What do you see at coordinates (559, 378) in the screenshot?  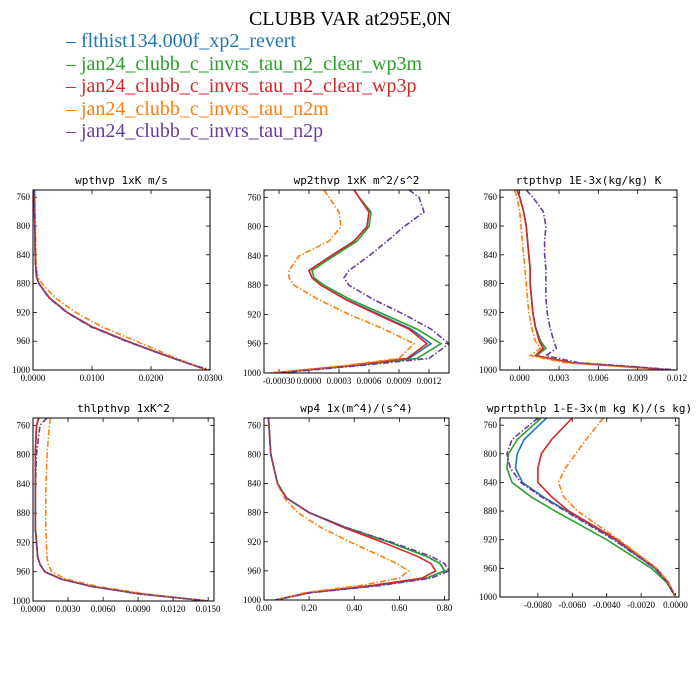 I see `x-tick-label: 0.003` at bounding box center [559, 378].